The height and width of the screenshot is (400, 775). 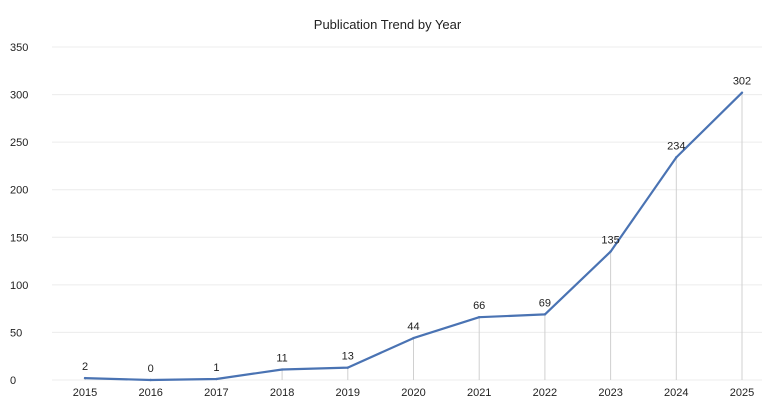 I want to click on x-tick-label: 2017, so click(x=216, y=393).